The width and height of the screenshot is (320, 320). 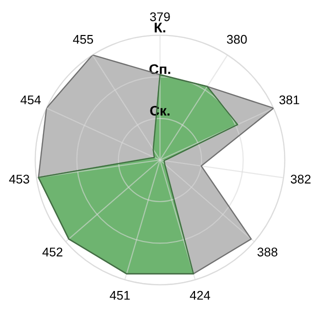 I want to click on spoke-label: 455, so click(x=83, y=39).